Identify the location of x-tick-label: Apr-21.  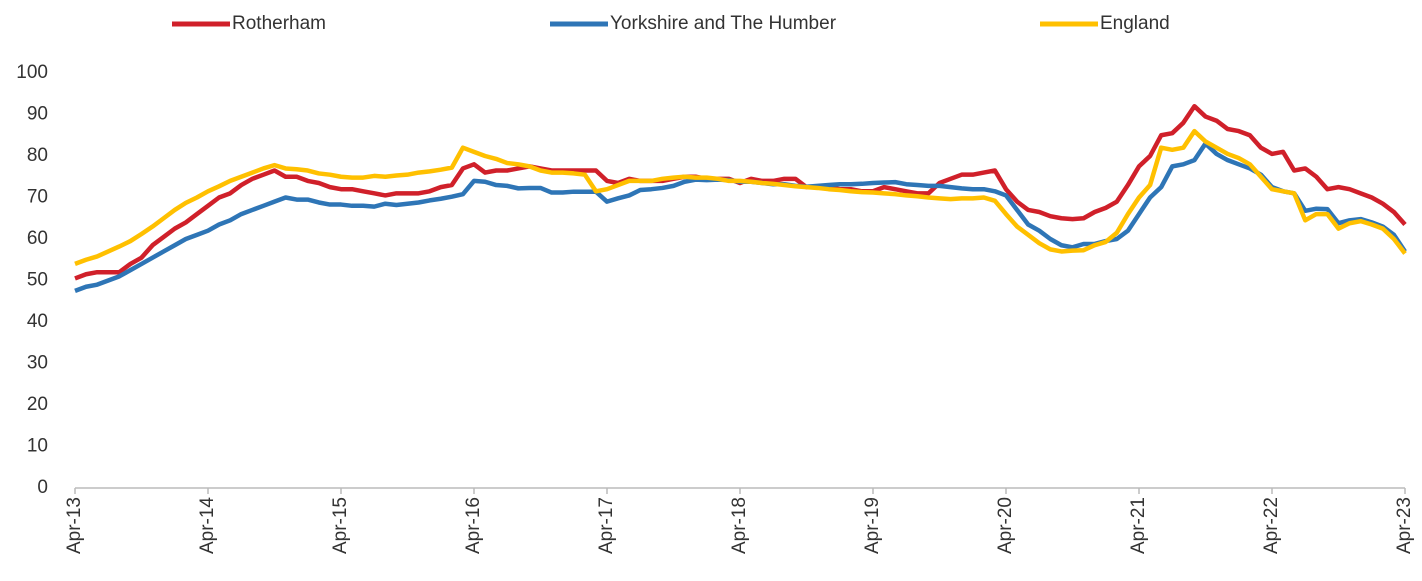
(1138, 525).